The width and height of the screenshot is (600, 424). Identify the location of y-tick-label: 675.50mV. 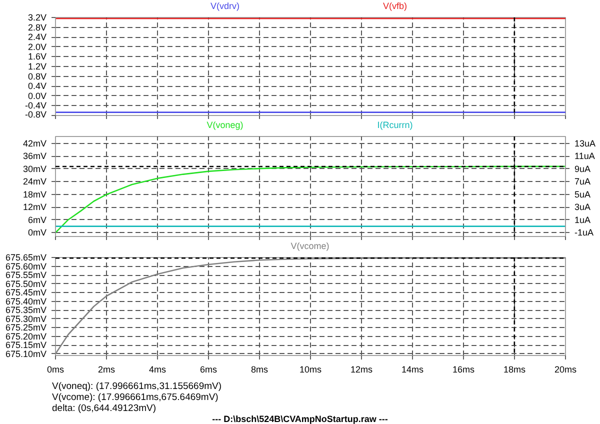
(26, 283).